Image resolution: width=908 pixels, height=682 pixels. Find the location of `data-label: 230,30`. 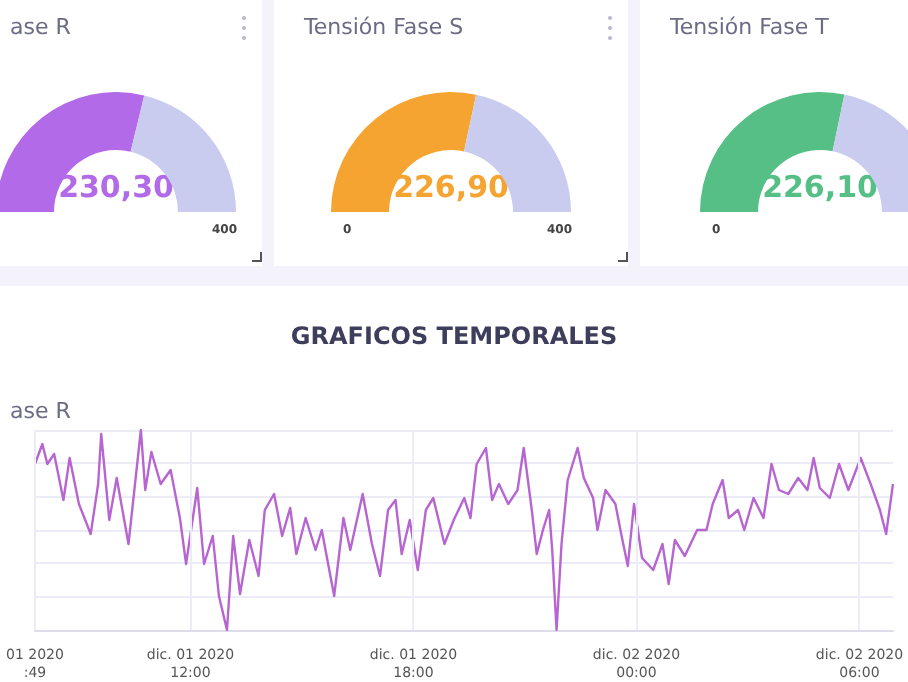

data-label: 230,30 is located at coordinates (116, 187).